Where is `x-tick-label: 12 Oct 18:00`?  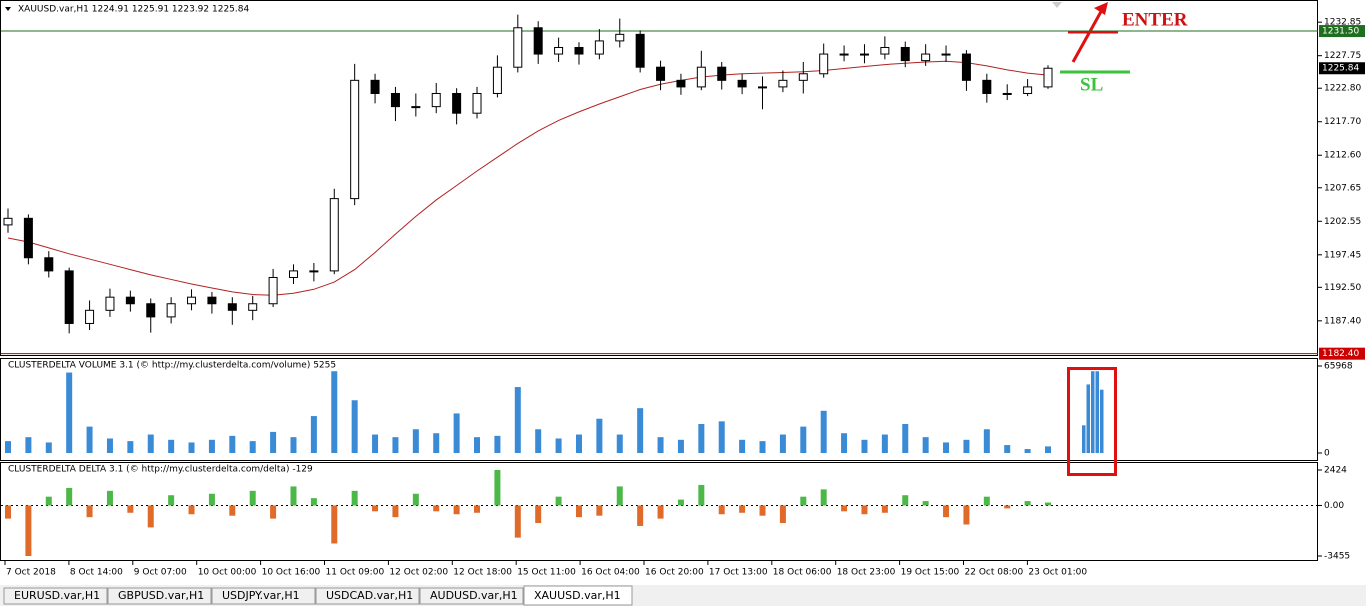
x-tick-label: 12 Oct 18:00 is located at coordinates (482, 573).